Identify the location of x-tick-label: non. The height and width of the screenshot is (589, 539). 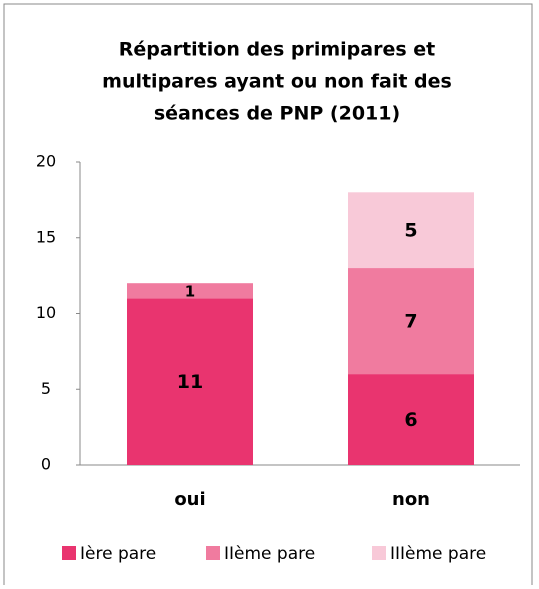
(411, 499).